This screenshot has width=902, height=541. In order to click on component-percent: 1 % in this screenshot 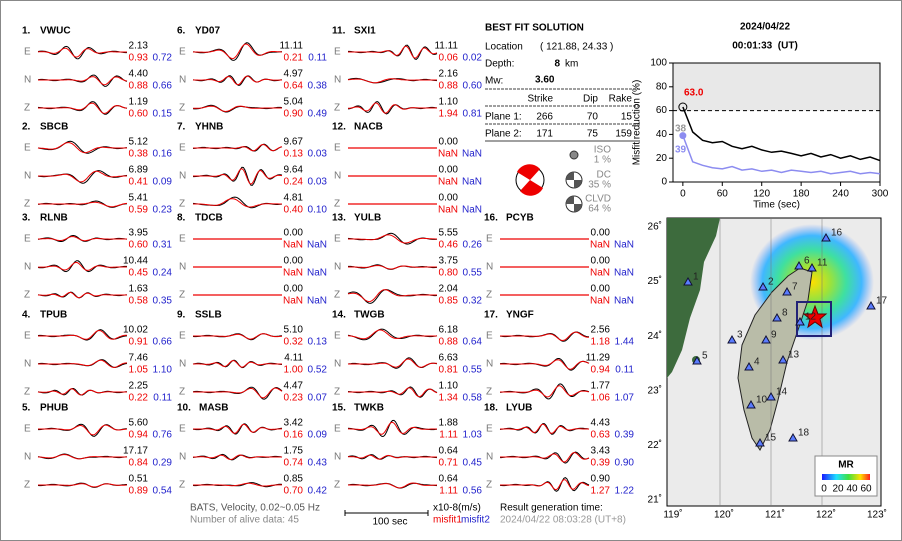, I will do `click(602, 160)`.